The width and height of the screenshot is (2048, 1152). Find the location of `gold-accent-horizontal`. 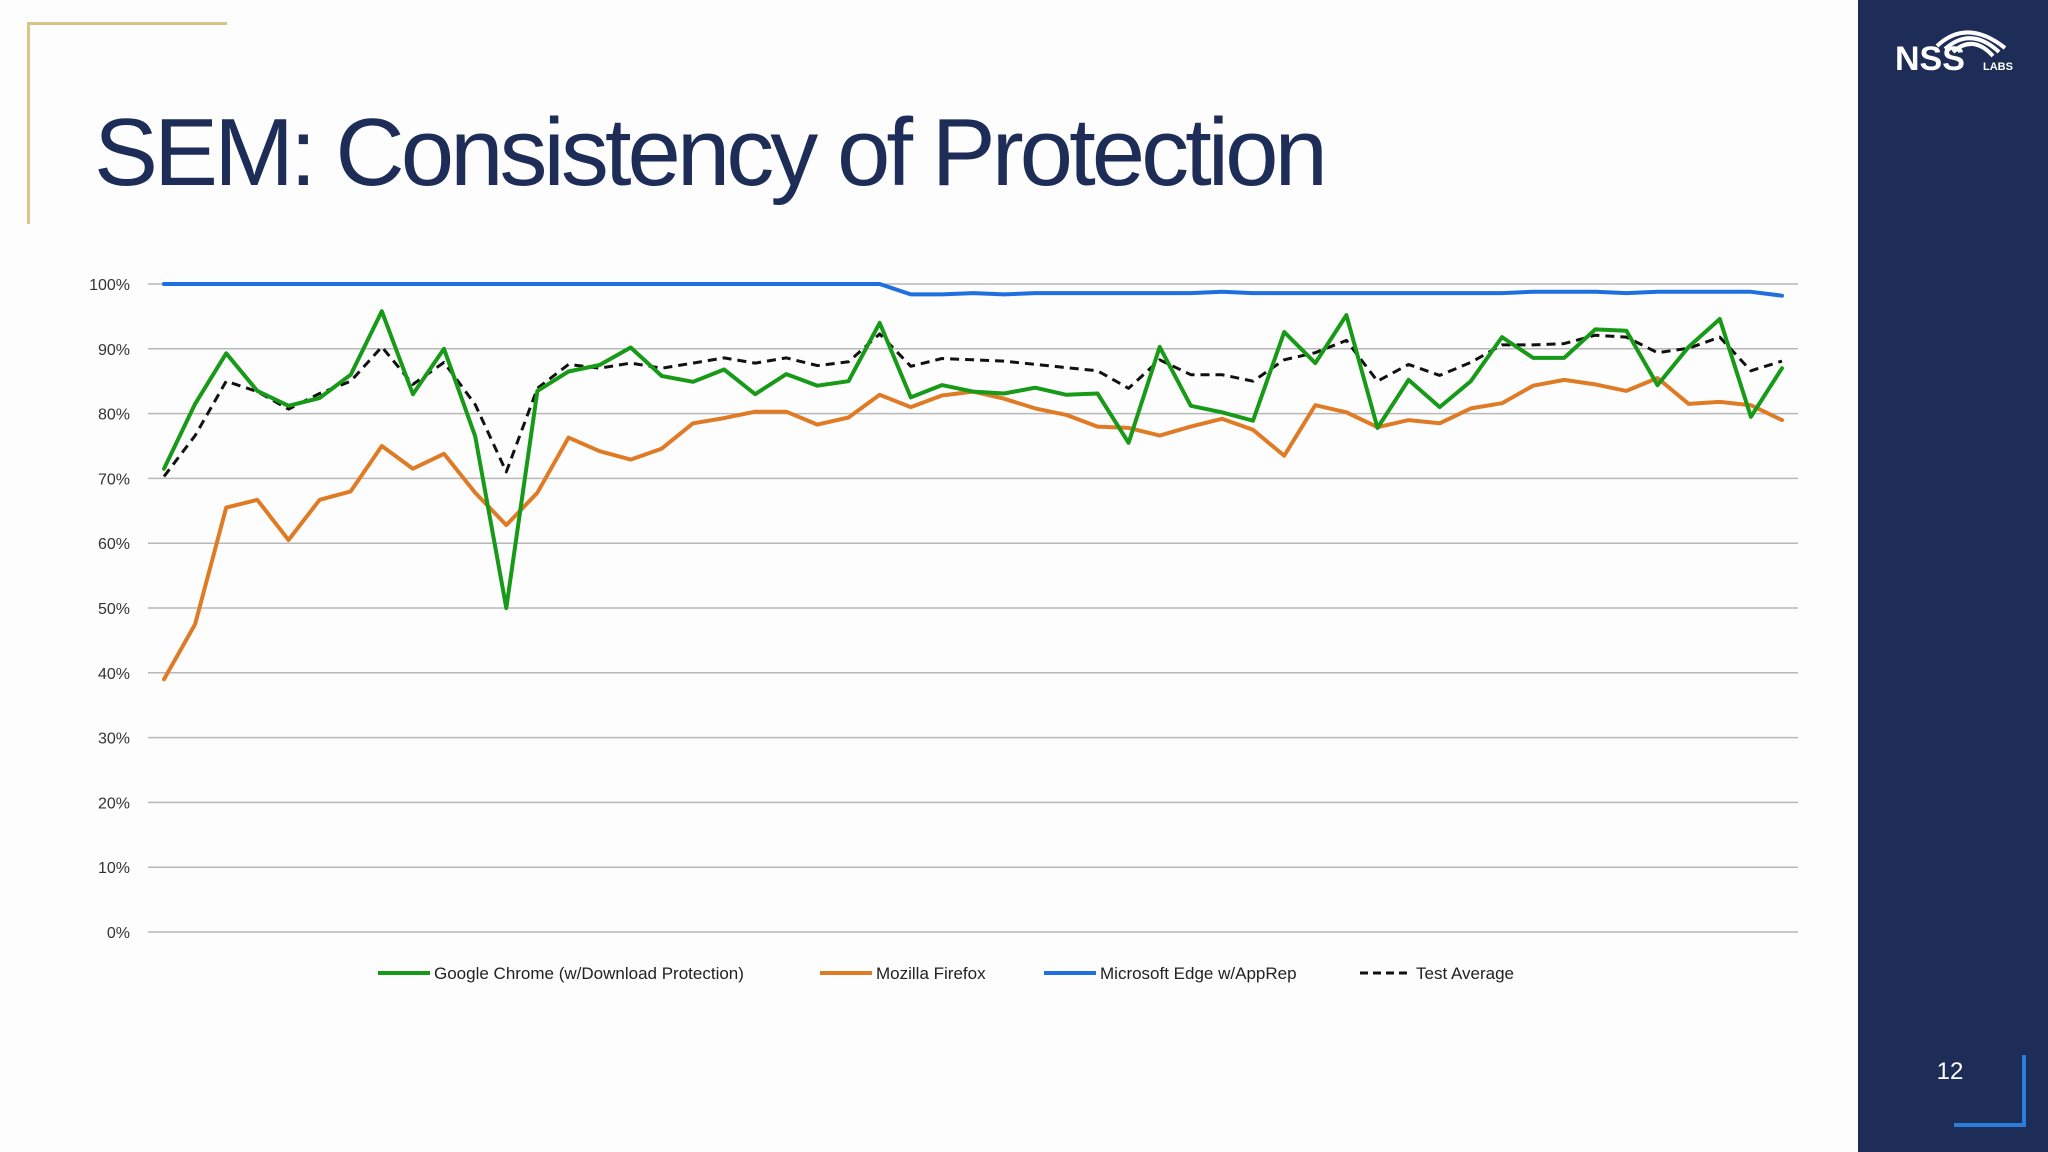

gold-accent-horizontal is located at coordinates (127, 23).